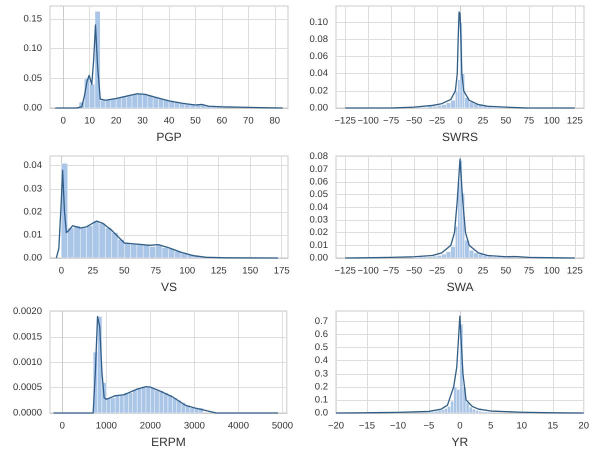  Describe the element at coordinates (460, 441) in the screenshot. I see `x-axis-title: YR` at that location.